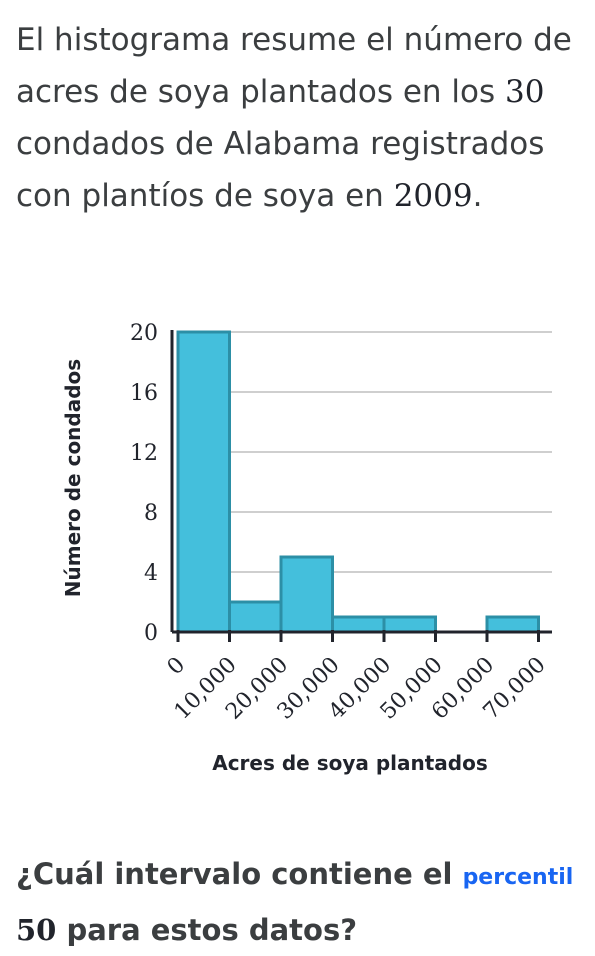 The image size is (595, 956). What do you see at coordinates (144, 393) in the screenshot?
I see `y-tick-label: 16` at bounding box center [144, 393].